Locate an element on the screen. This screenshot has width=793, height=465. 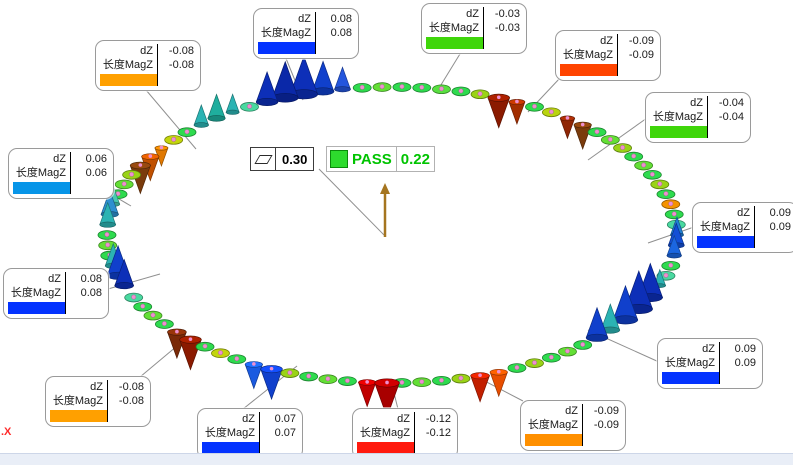
callout-table: dZ -0.04 长度MagZ -0.04 is located at coordinates (698, 117).